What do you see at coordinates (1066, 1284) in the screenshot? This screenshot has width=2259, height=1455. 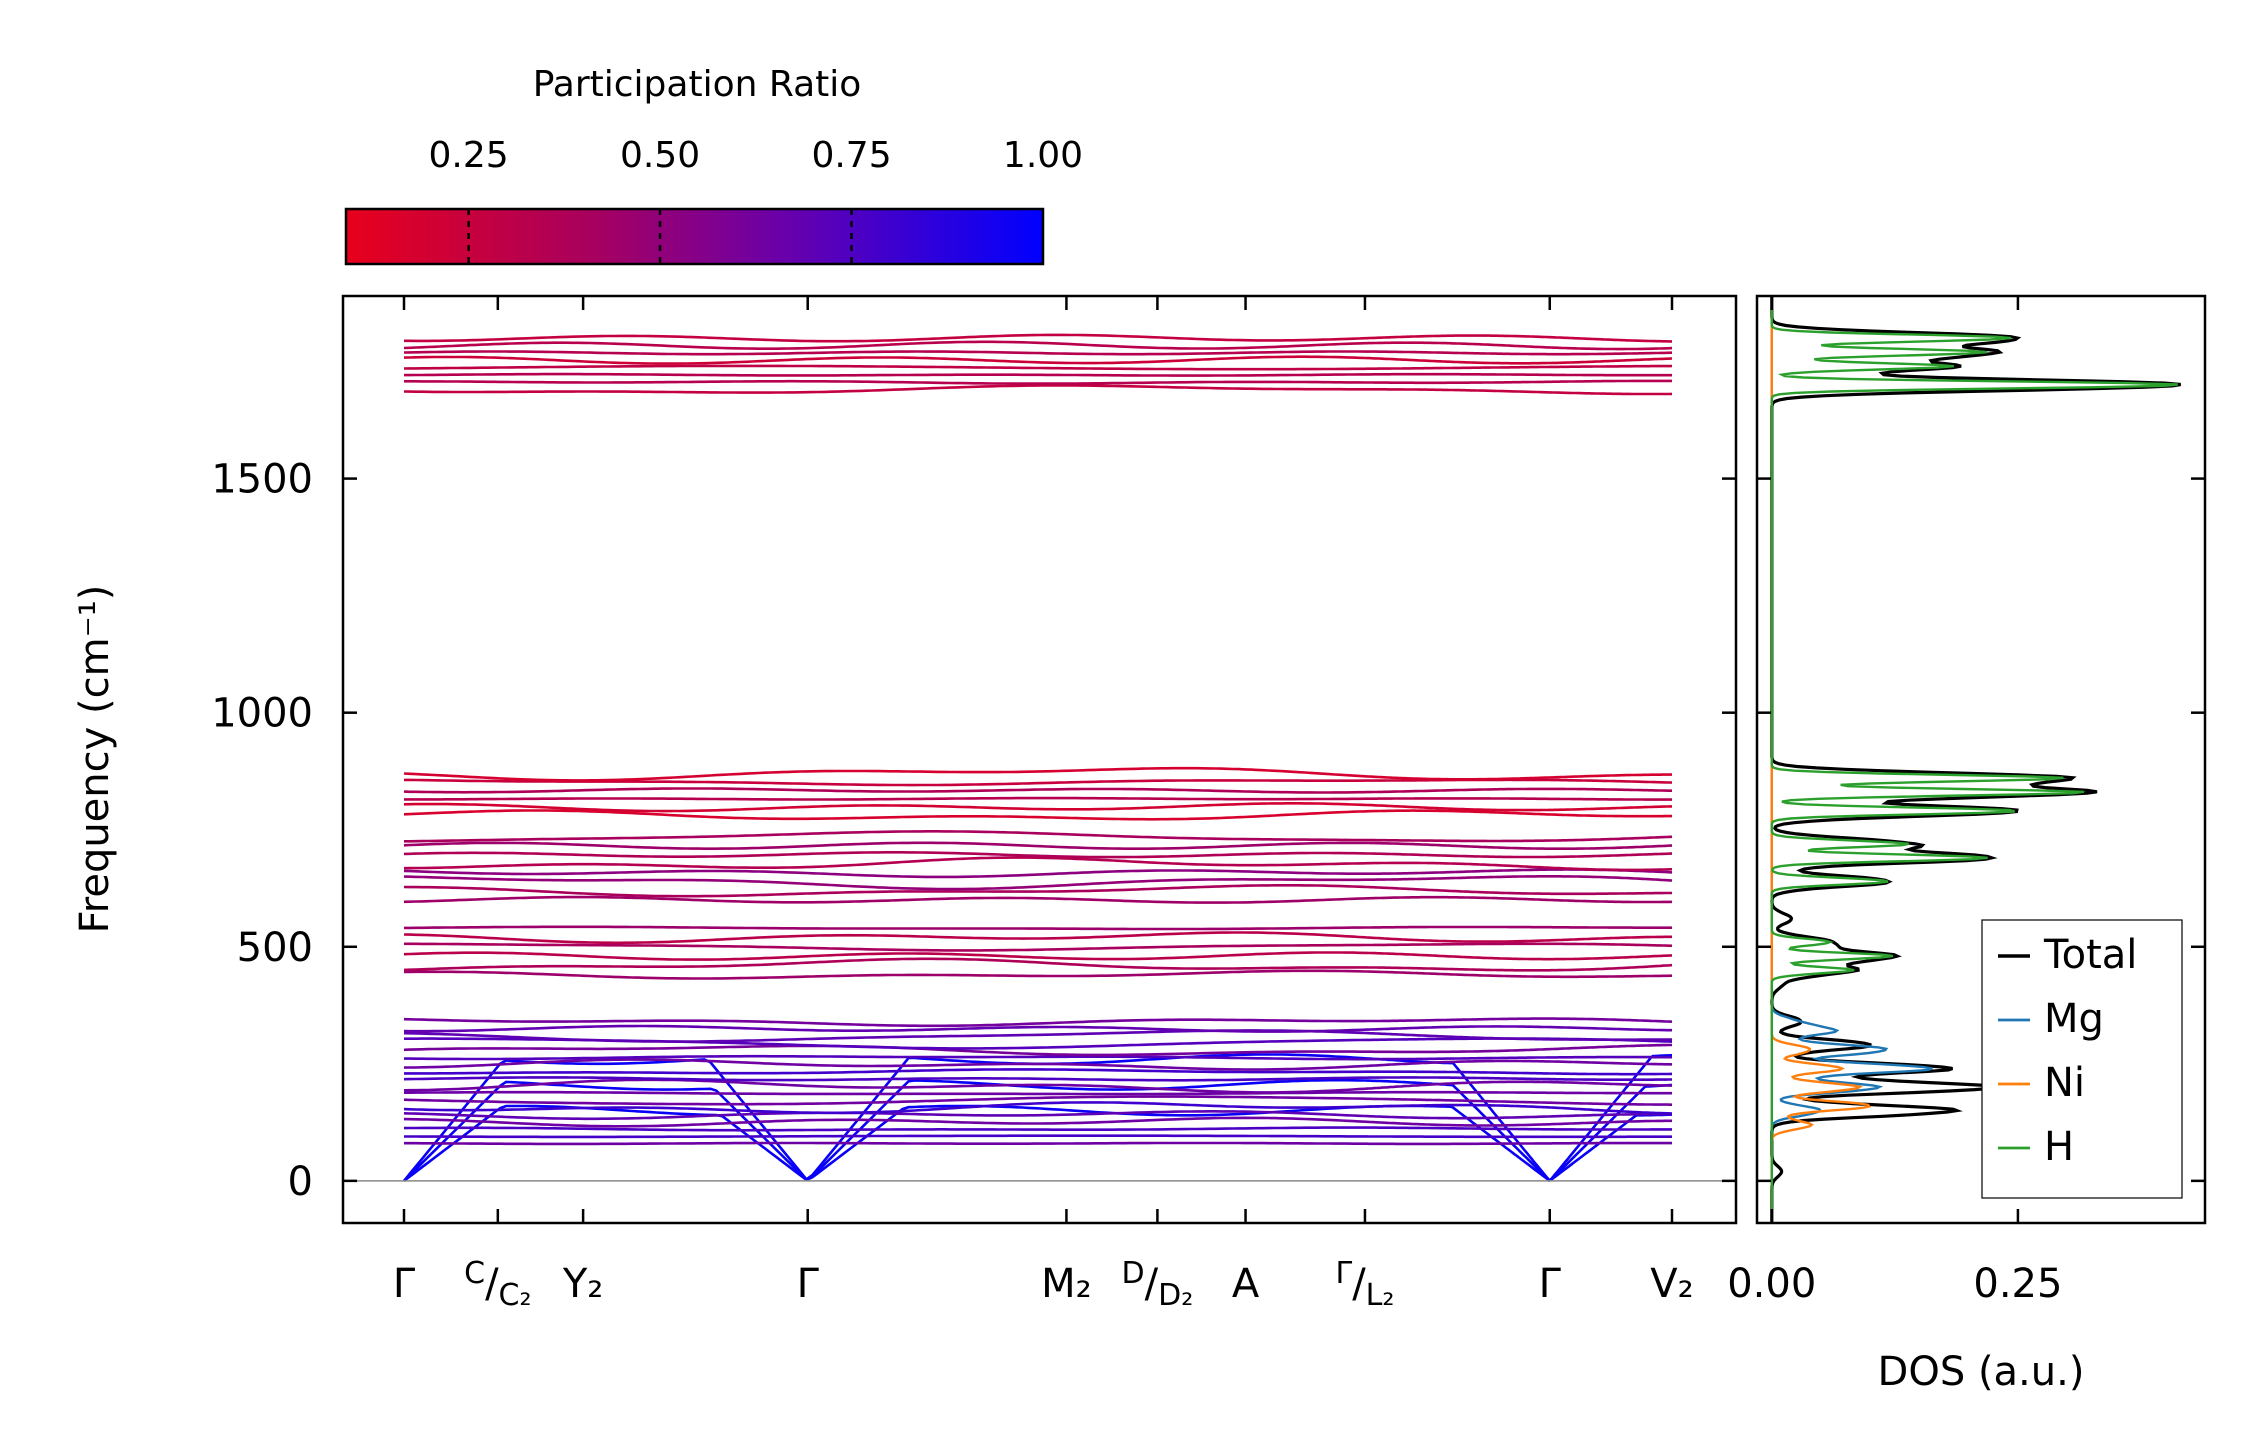 I see `k-point-label: M₂` at bounding box center [1066, 1284].